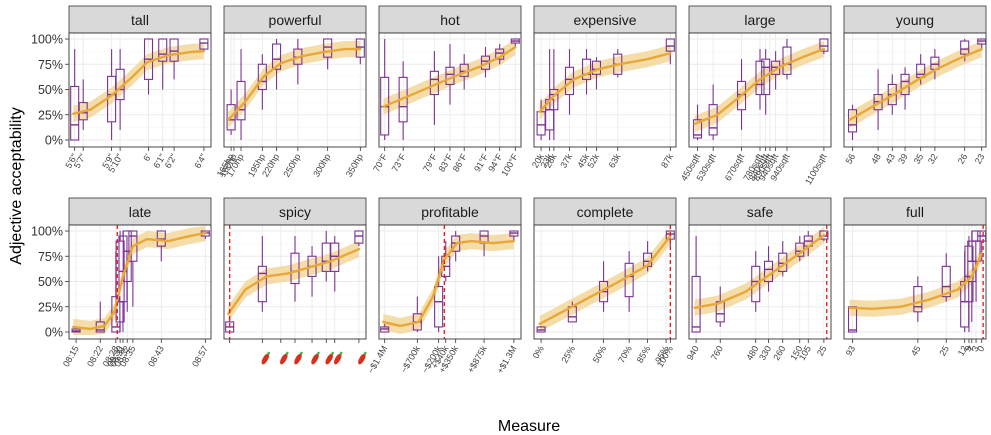 This screenshot has width=991, height=435. Describe the element at coordinates (291, 165) in the screenshot. I see `tick-label-x: 250hp` at that location.